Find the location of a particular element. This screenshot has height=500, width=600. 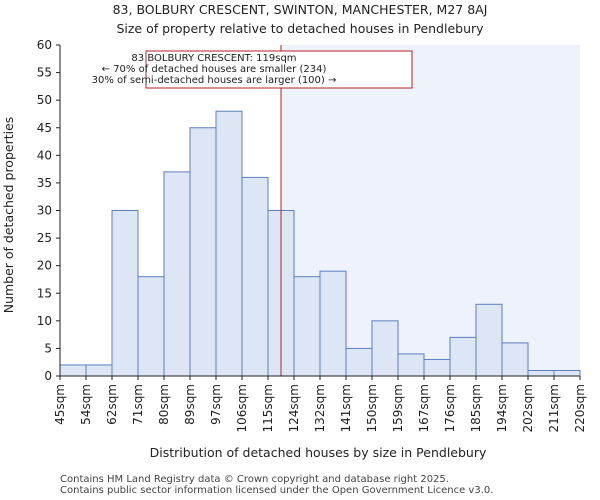

bar-185sqm is located at coordinates (489, 340).